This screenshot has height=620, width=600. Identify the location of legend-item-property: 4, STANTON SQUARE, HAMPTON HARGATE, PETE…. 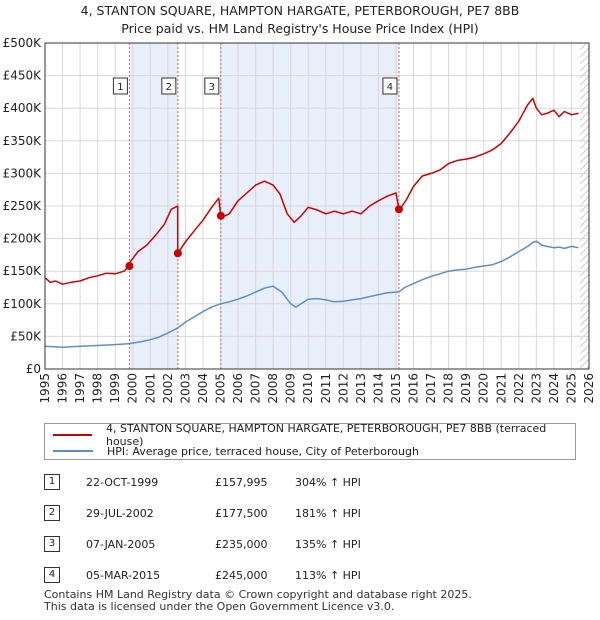
(314, 435).